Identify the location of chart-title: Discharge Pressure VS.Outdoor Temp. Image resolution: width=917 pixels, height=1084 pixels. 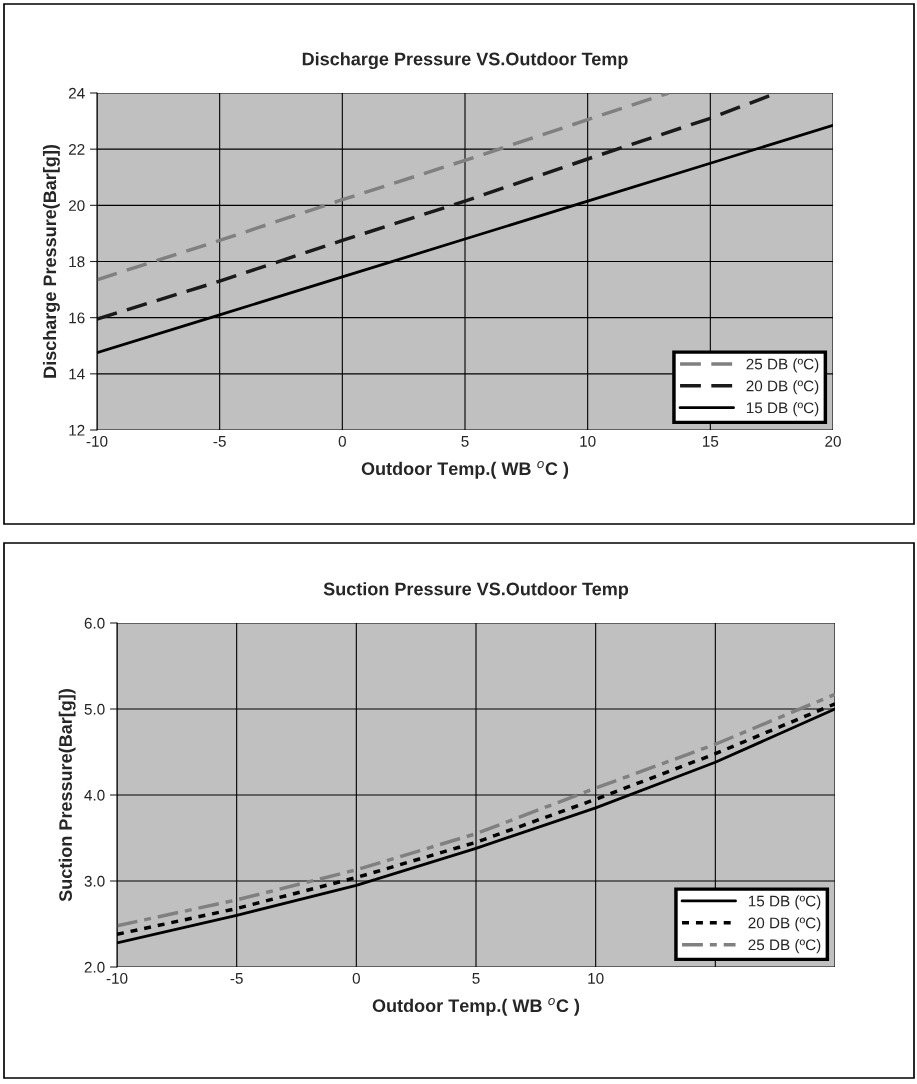
(465, 61).